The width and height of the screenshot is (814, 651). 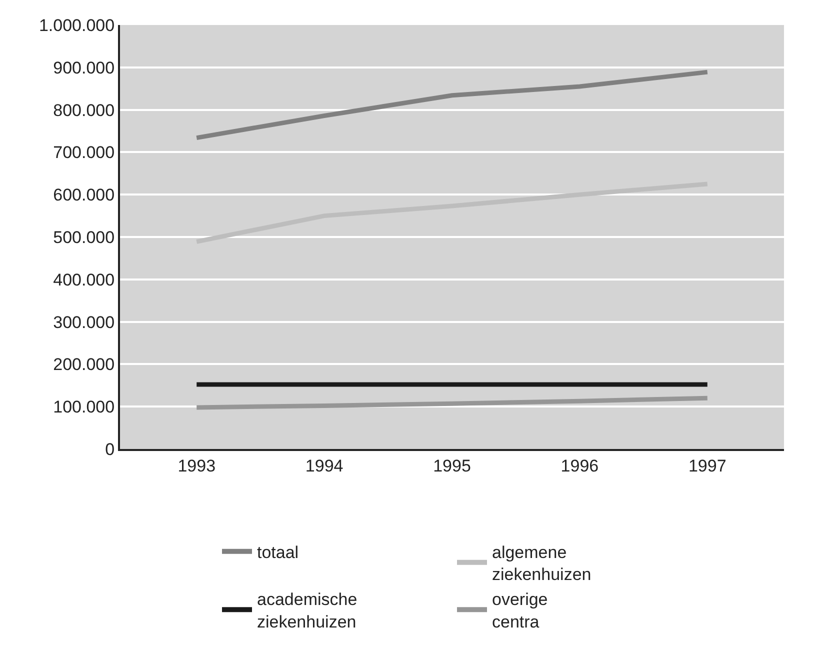 I want to click on x-tick-label: 1994, so click(x=324, y=466).